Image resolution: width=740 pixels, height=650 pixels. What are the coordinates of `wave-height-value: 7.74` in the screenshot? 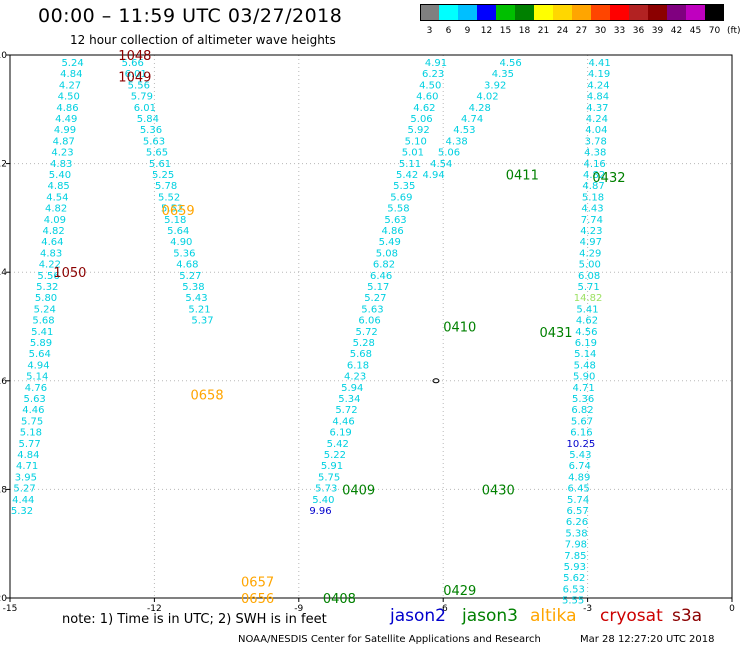 It's located at (592, 220).